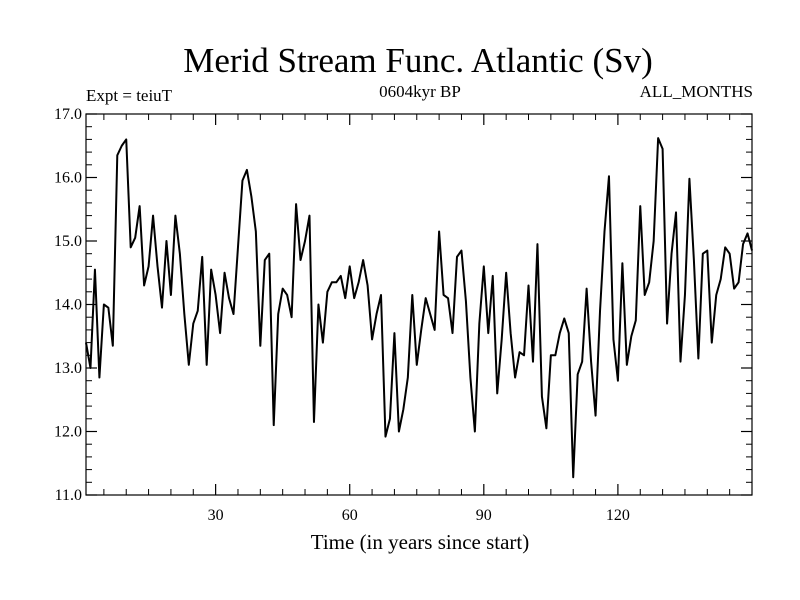  What do you see at coordinates (68, 178) in the screenshot?
I see `y-tick-label: 16.0` at bounding box center [68, 178].